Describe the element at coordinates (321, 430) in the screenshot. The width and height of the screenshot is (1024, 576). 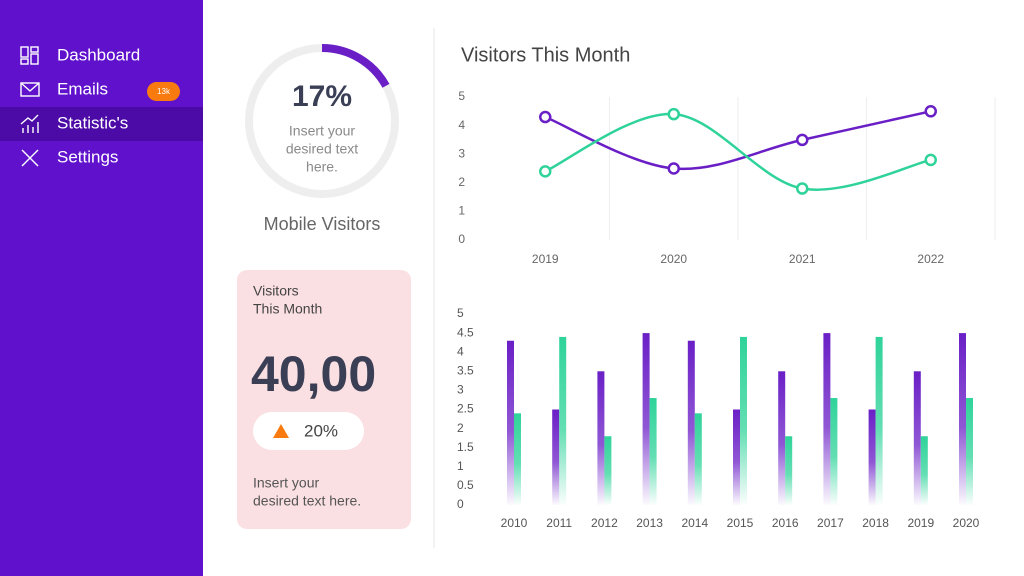
I see `card-change: 20%` at that location.